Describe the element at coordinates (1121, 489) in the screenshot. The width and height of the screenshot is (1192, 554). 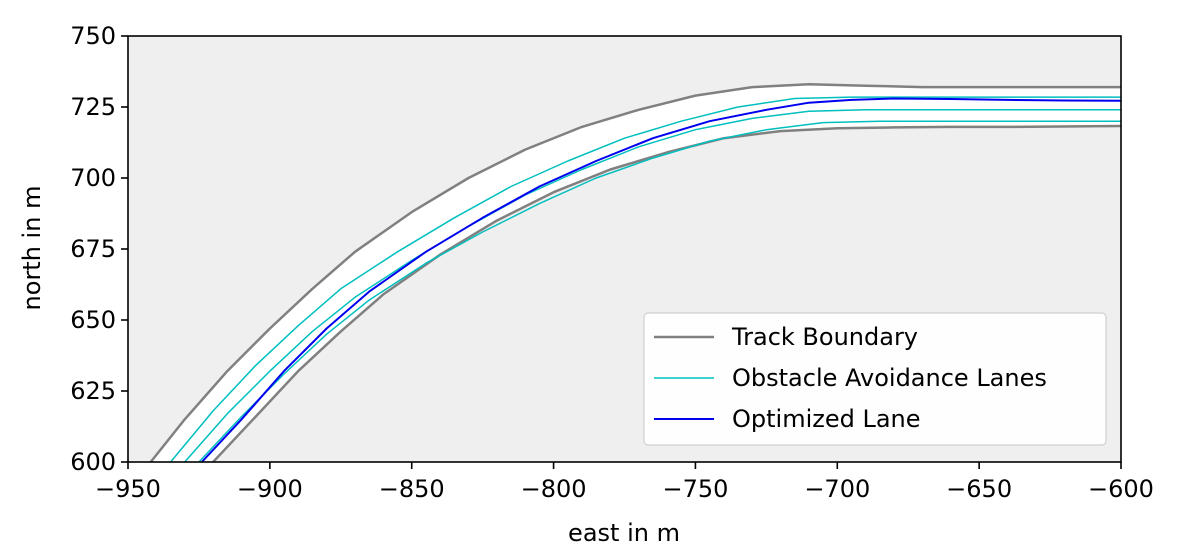
I see `x-tick-label: −600` at that location.